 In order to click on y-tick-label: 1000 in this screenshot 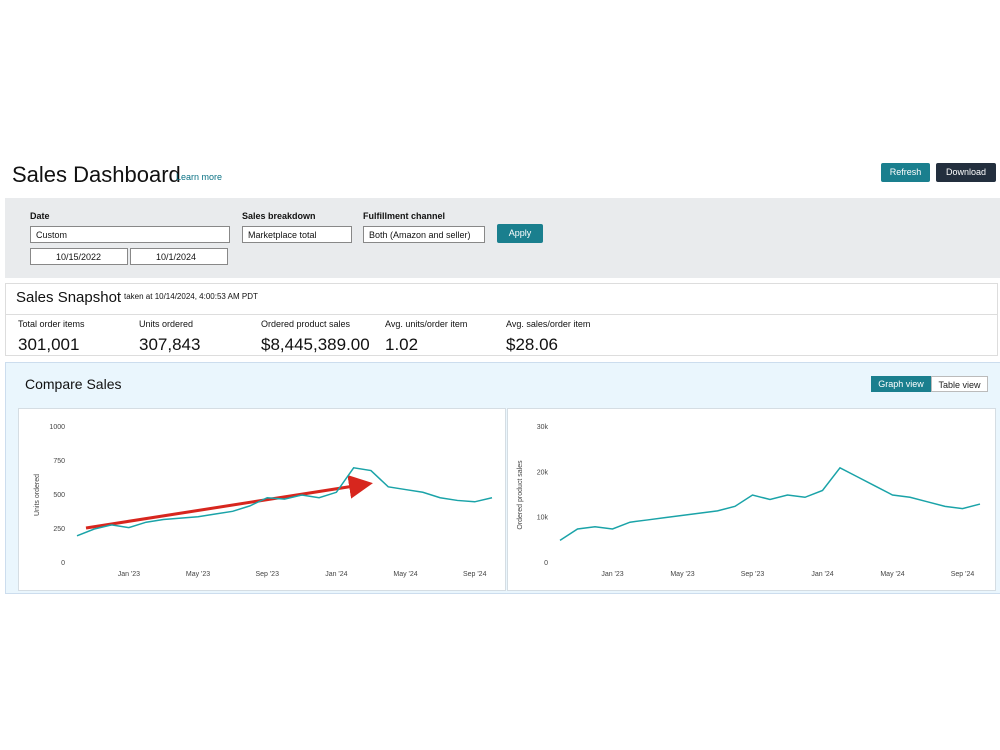, I will do `click(57, 427)`.